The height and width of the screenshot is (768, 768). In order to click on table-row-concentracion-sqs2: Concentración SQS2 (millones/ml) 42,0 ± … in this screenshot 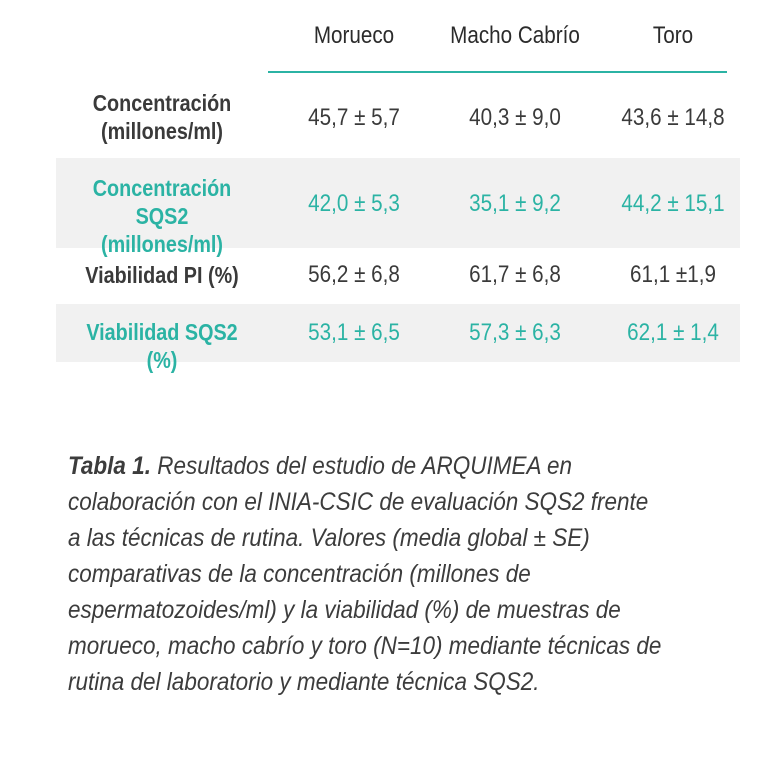, I will do `click(398, 207)`.